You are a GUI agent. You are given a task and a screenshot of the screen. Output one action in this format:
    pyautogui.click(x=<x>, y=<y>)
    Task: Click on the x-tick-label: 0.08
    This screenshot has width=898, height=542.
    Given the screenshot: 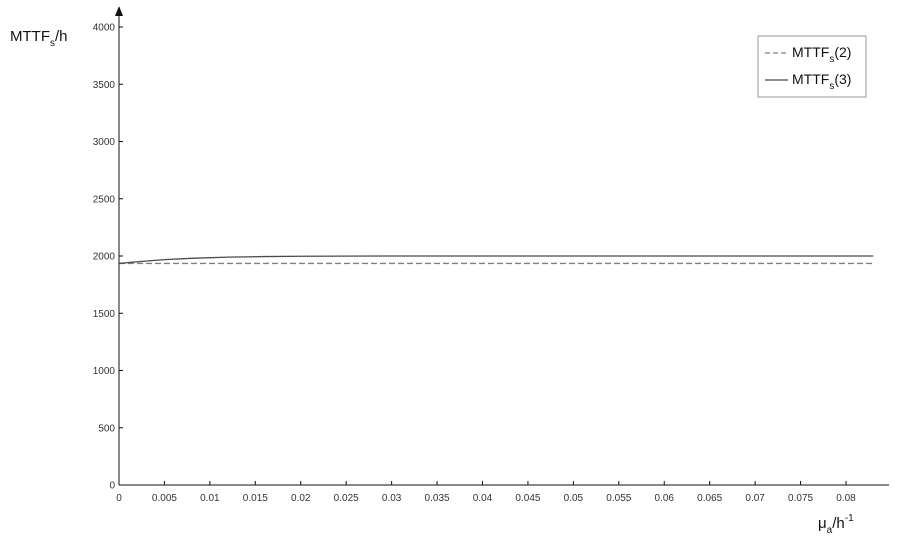 What is the action you would take?
    pyautogui.click(x=846, y=498)
    